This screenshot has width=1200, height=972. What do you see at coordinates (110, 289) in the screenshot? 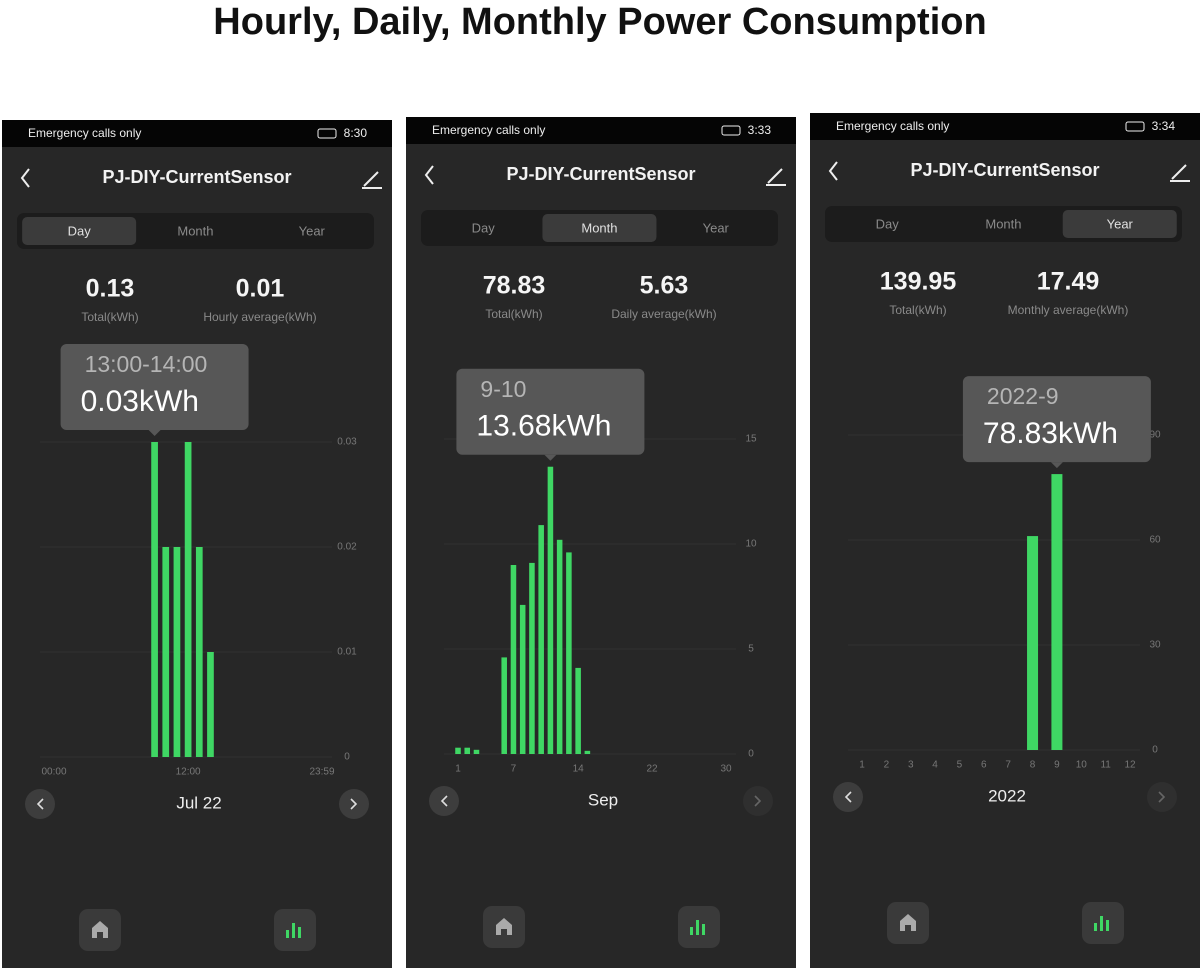
I see `stat-value: 0.13` at bounding box center [110, 289].